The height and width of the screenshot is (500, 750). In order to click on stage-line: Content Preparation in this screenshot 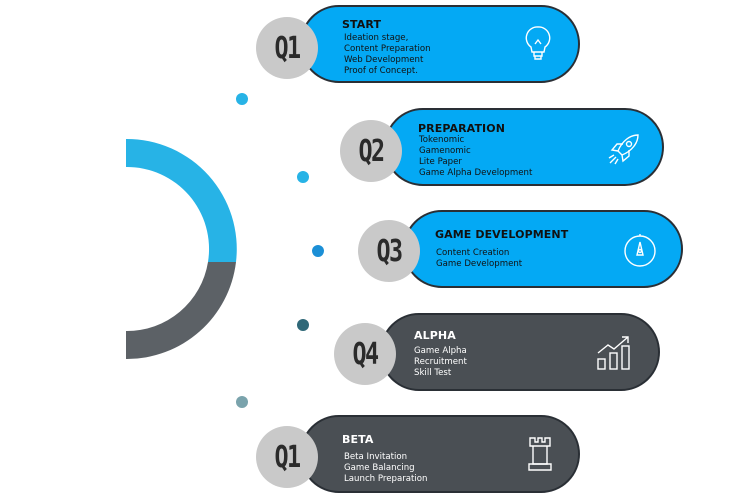, I will do `click(387, 49)`.